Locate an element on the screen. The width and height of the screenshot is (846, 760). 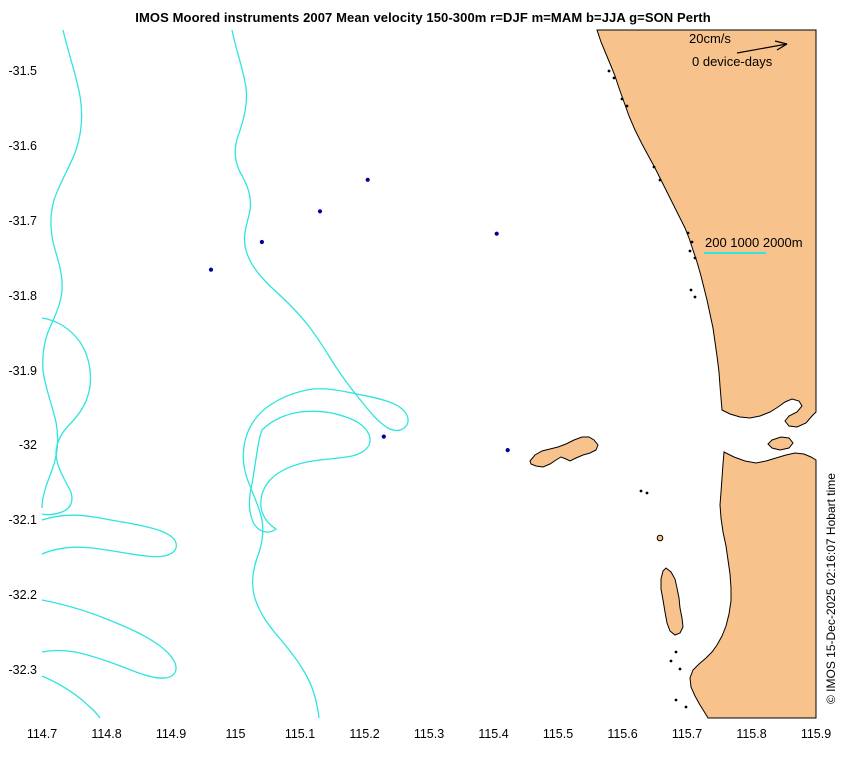
rottnest-island is located at coordinates (564, 452).